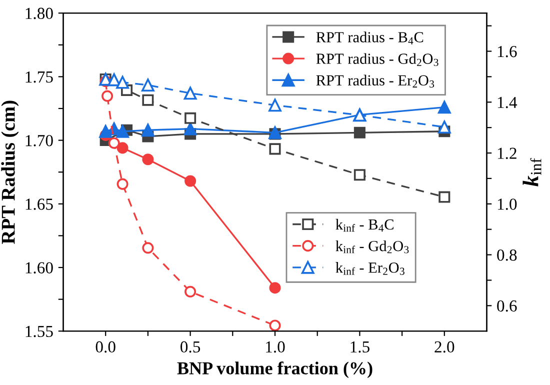  Describe the element at coordinates (10, 172) in the screenshot. I see `y-axis-title: RPT Radius (cm)` at that location.